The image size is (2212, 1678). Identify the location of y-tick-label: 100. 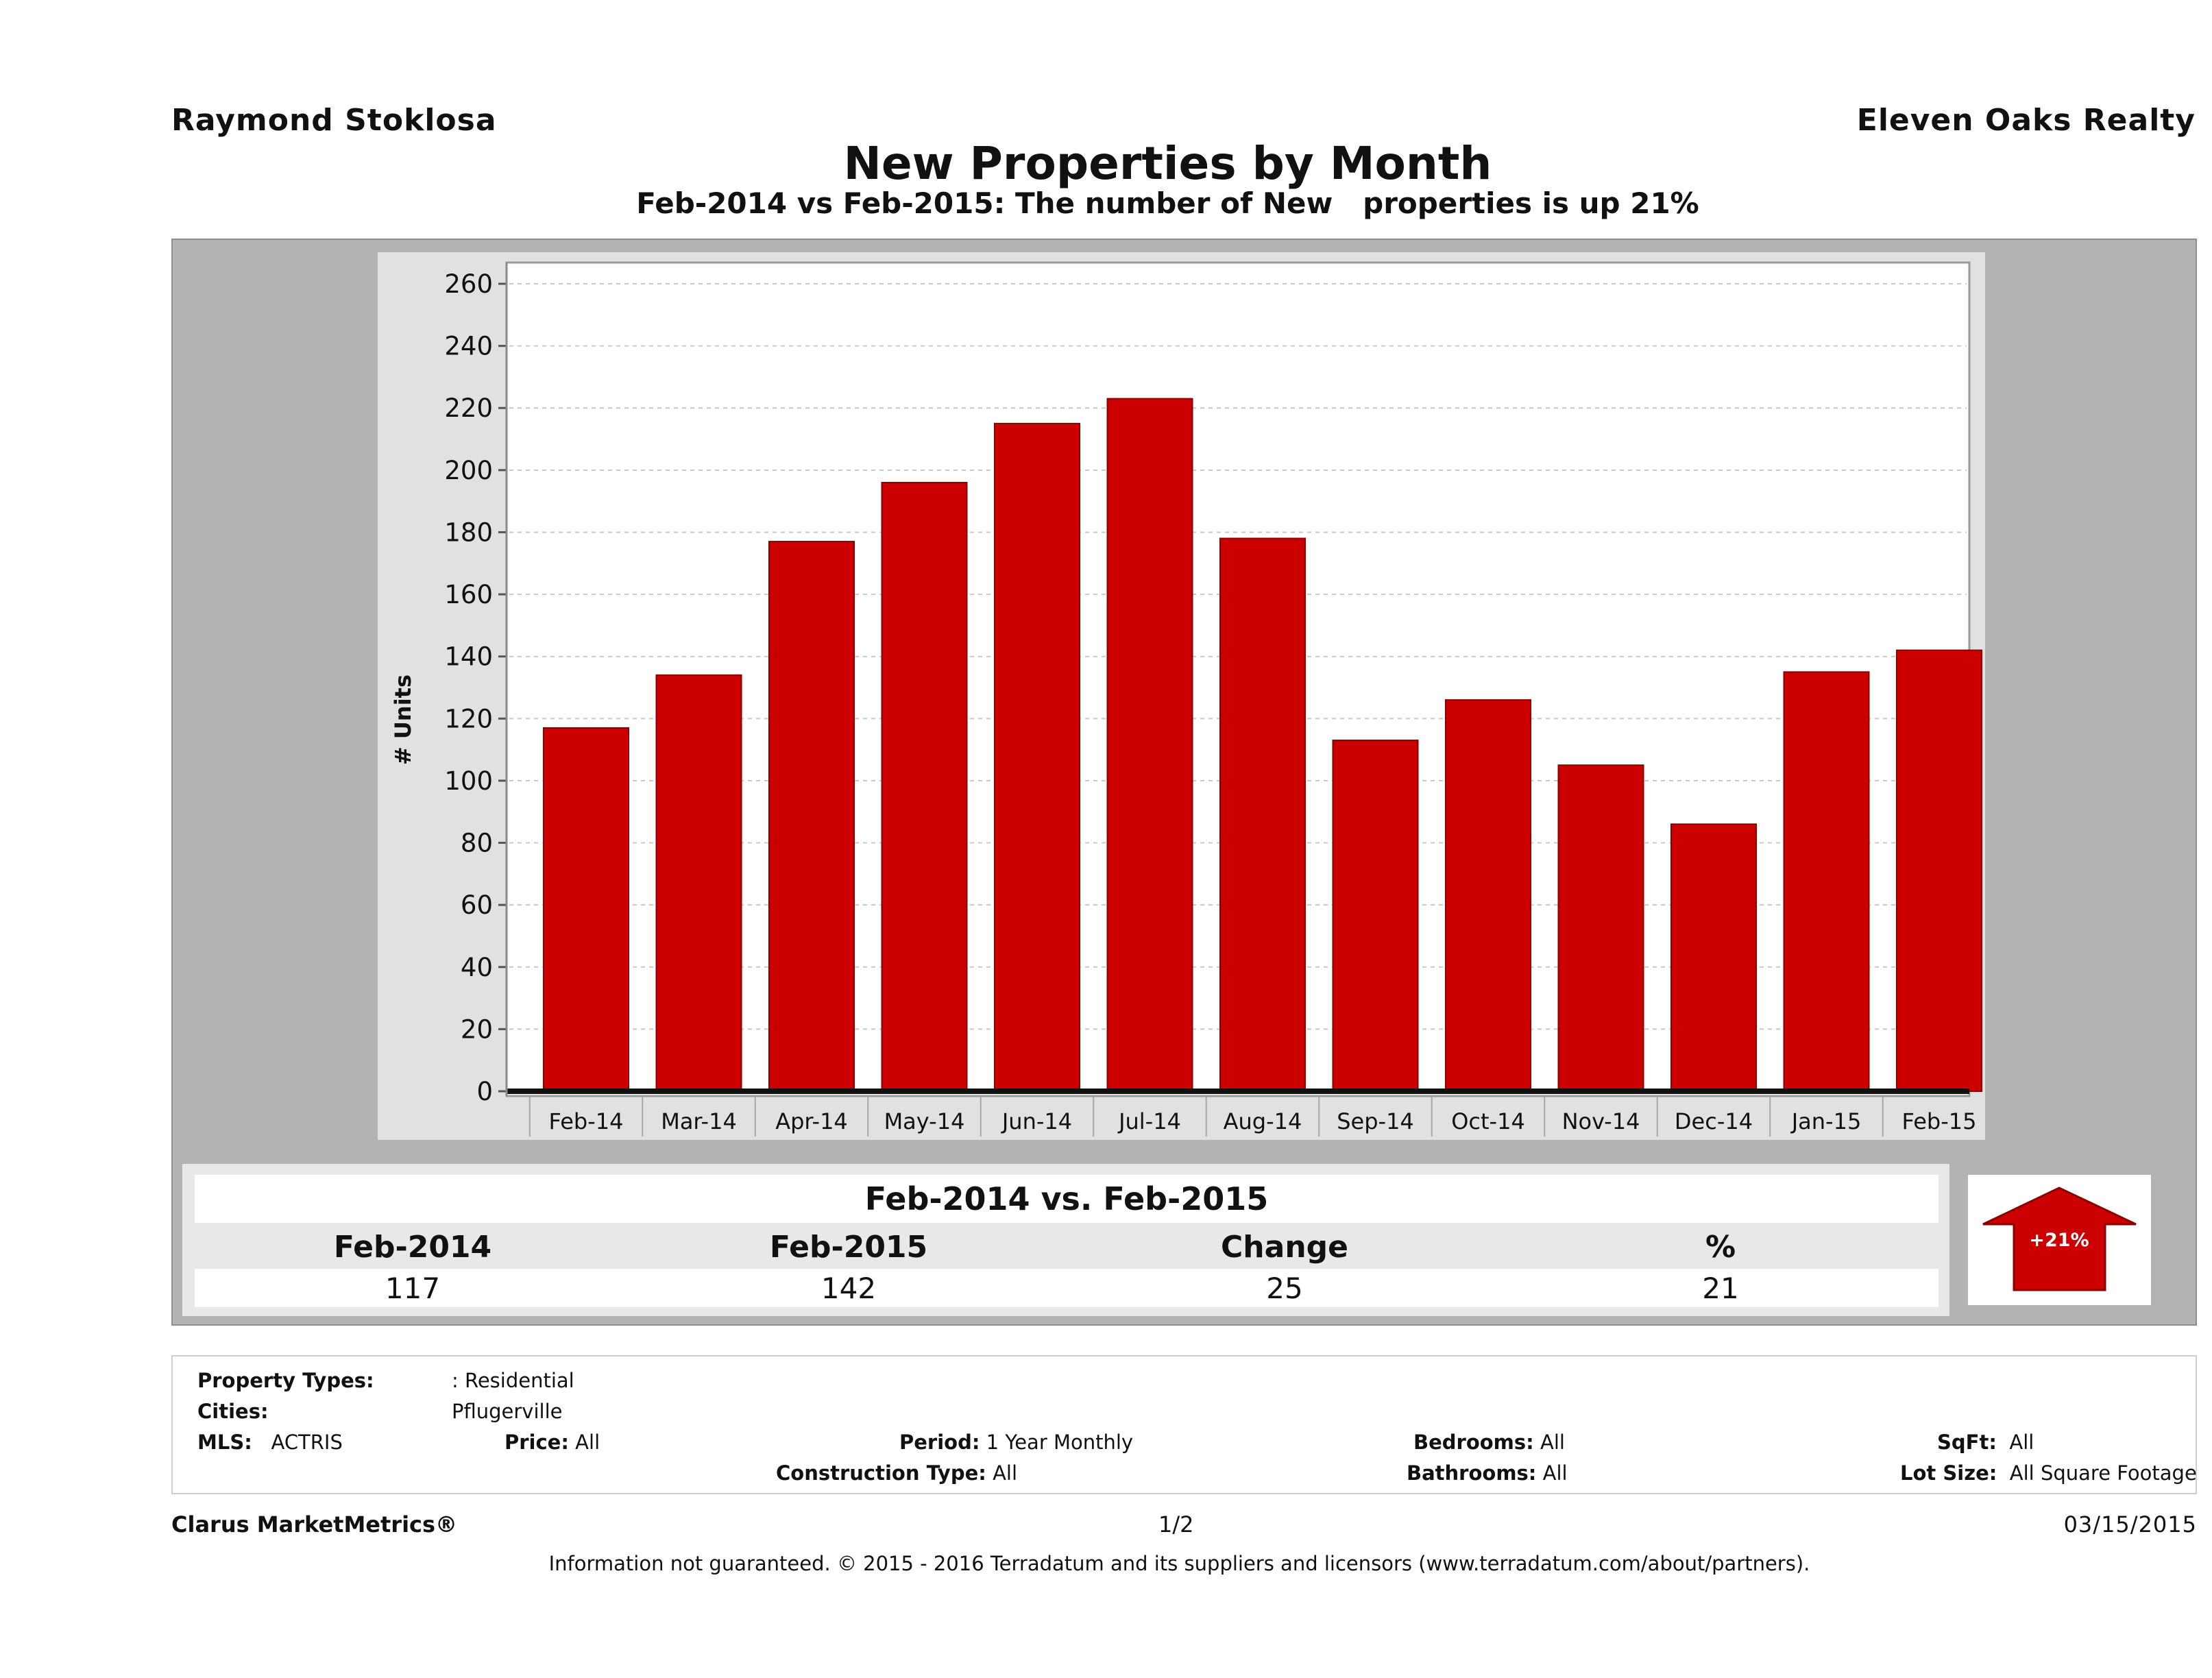
(469, 781).